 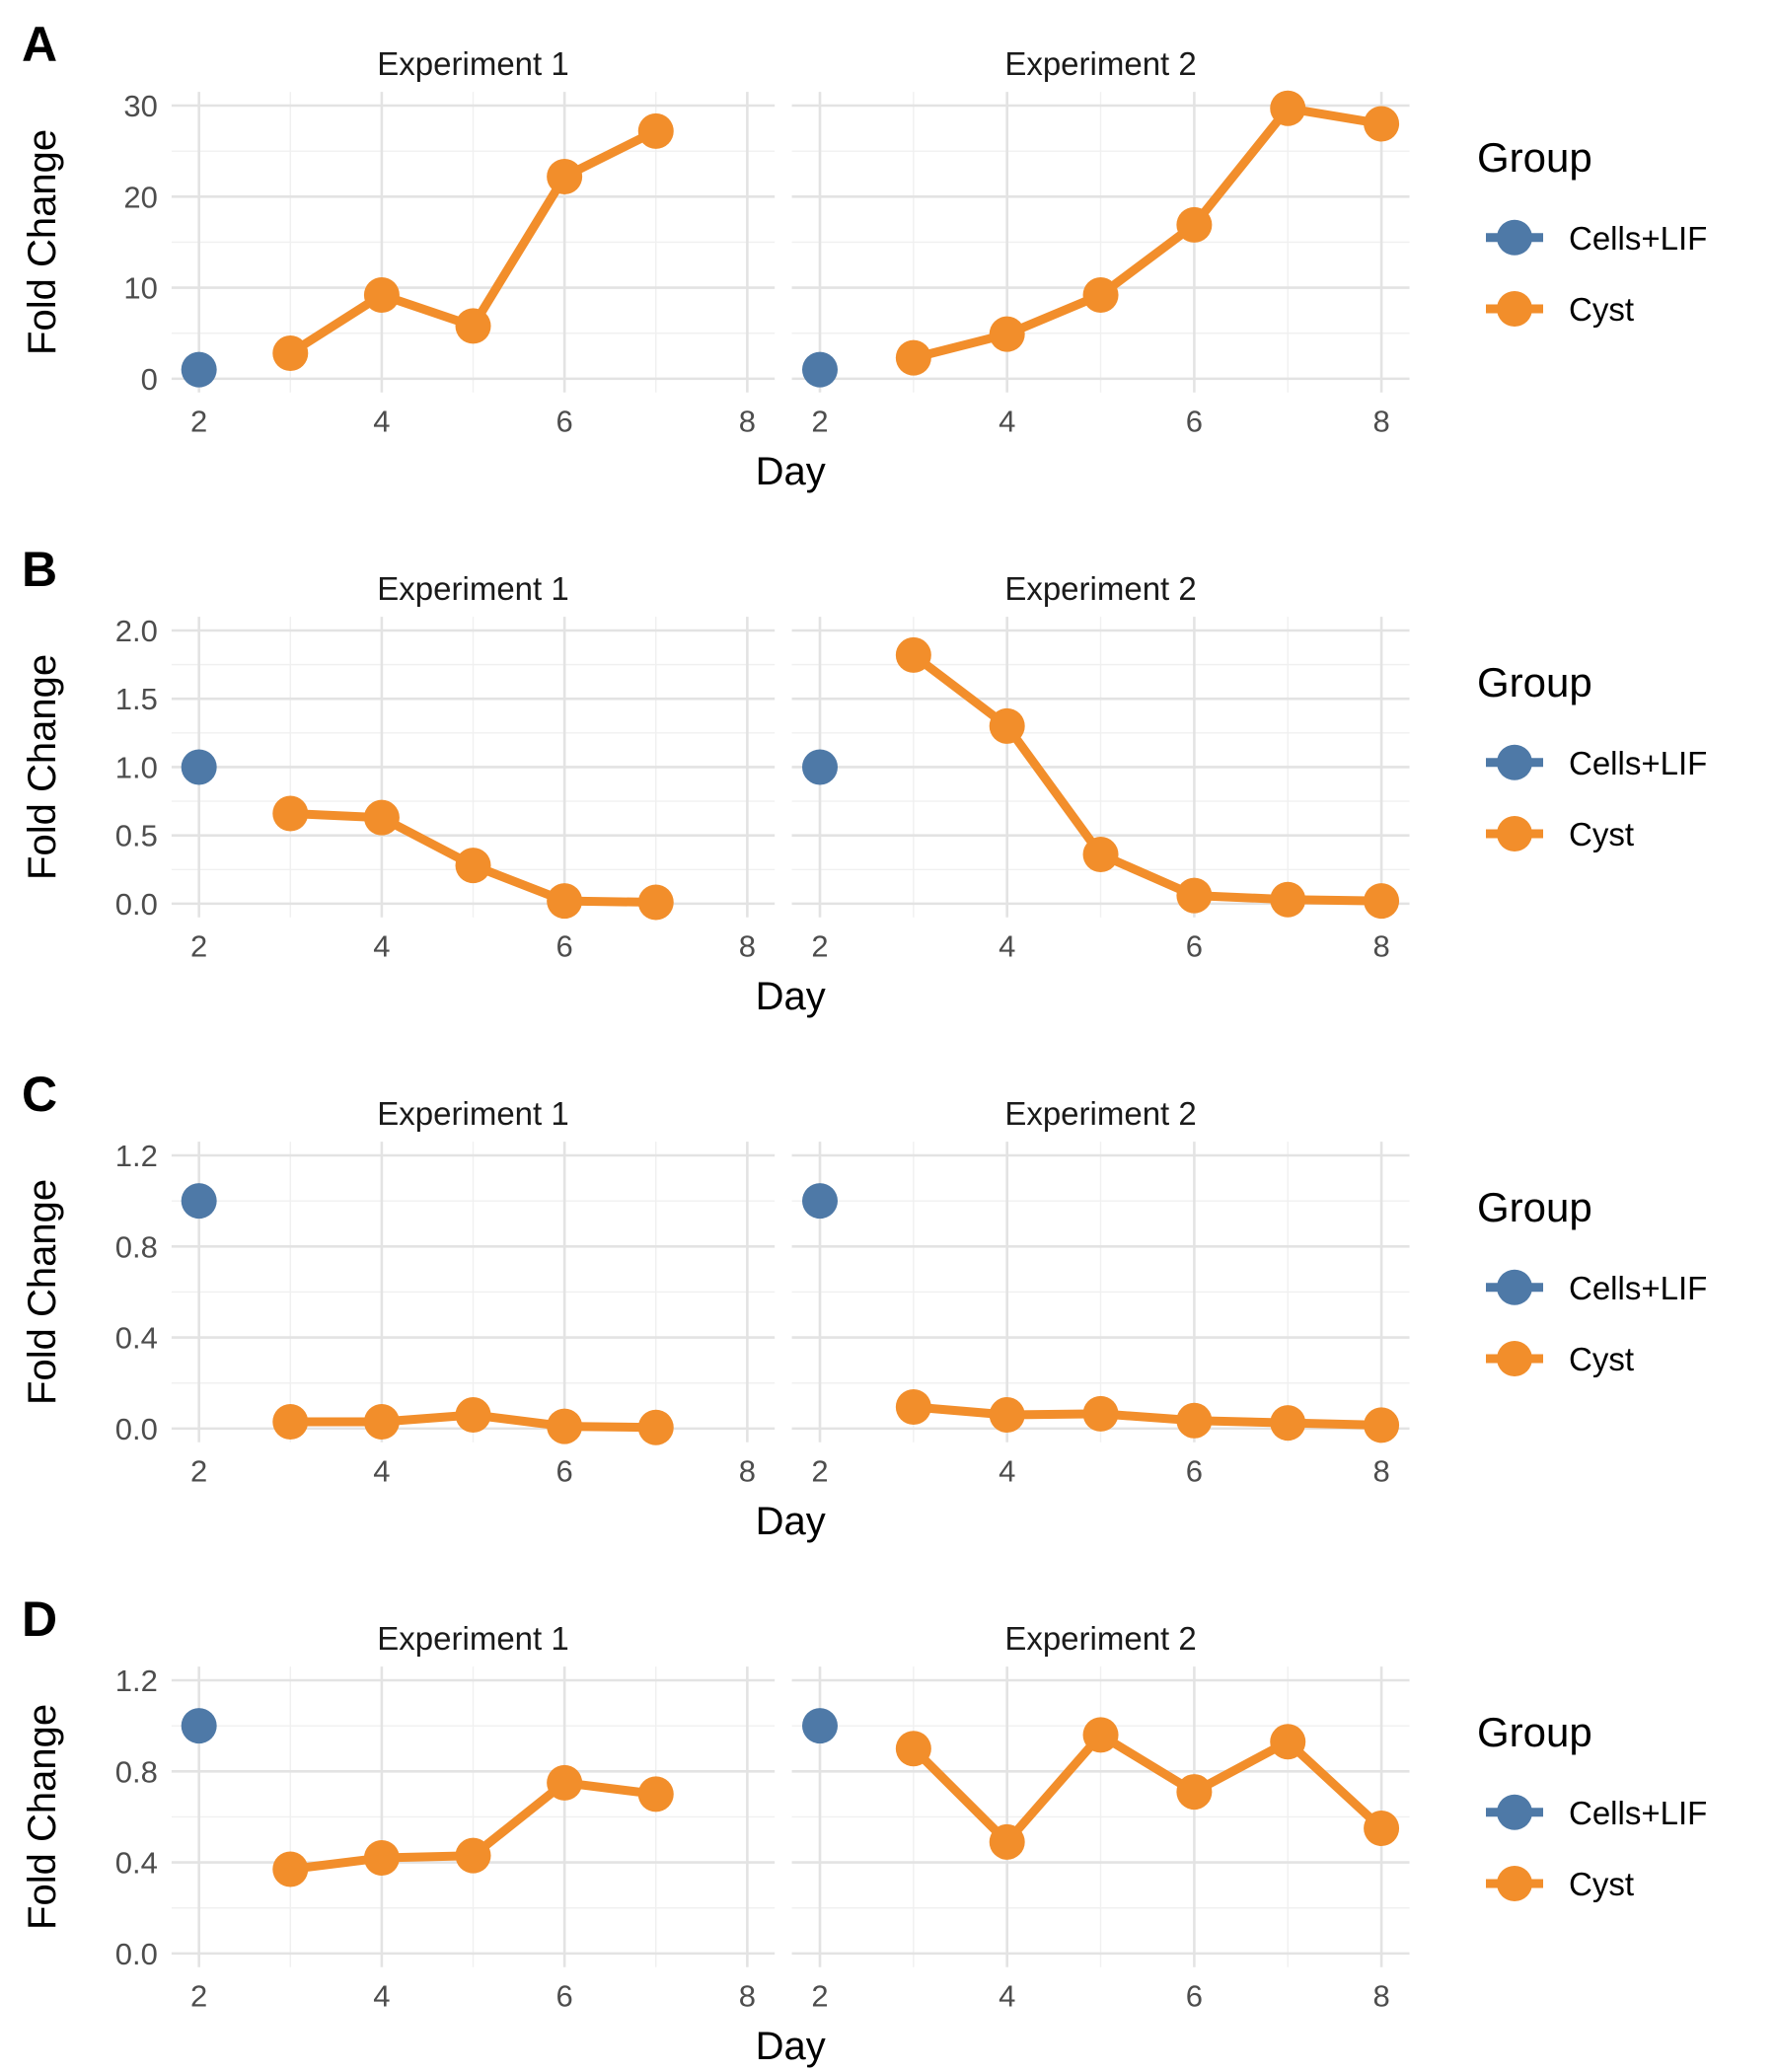 I want to click on y-tick-label: 10, so click(x=140, y=288).